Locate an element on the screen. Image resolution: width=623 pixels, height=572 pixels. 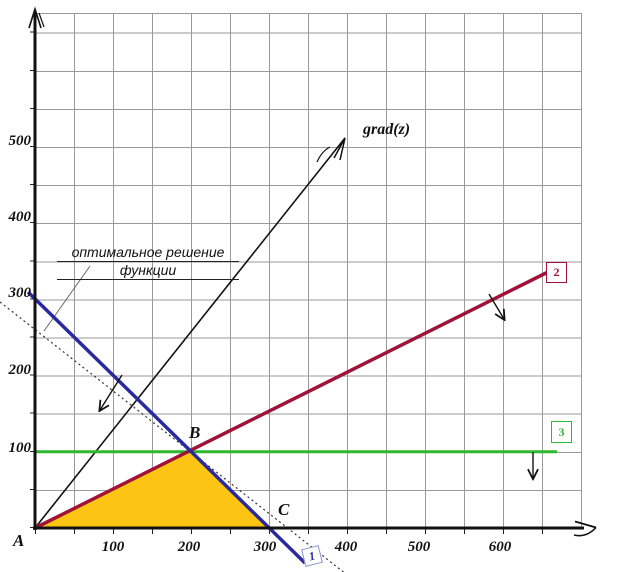
x-tick-label-100: 100 is located at coordinates (113, 547).